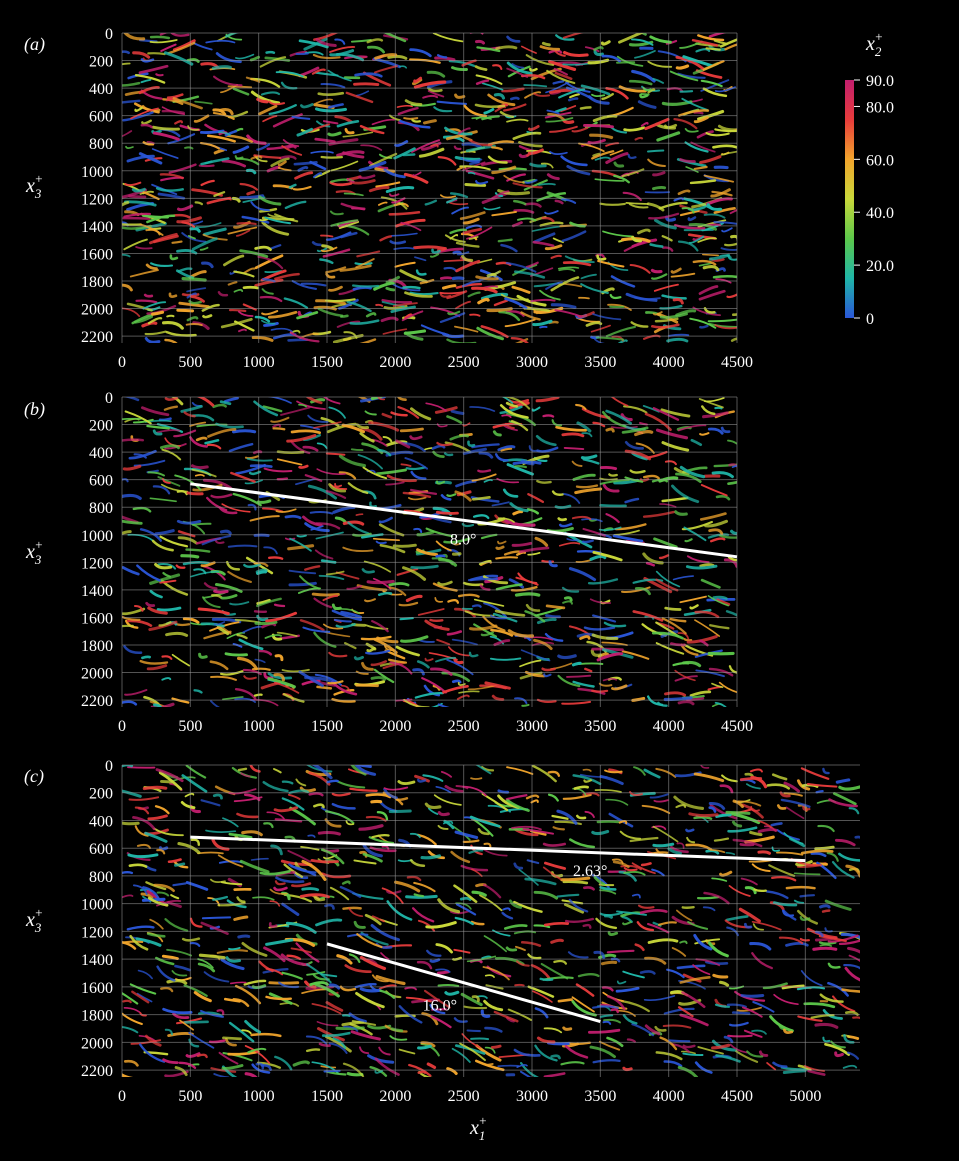  What do you see at coordinates (880, 266) in the screenshot?
I see `colorbar-tick-label: 20.0` at bounding box center [880, 266].